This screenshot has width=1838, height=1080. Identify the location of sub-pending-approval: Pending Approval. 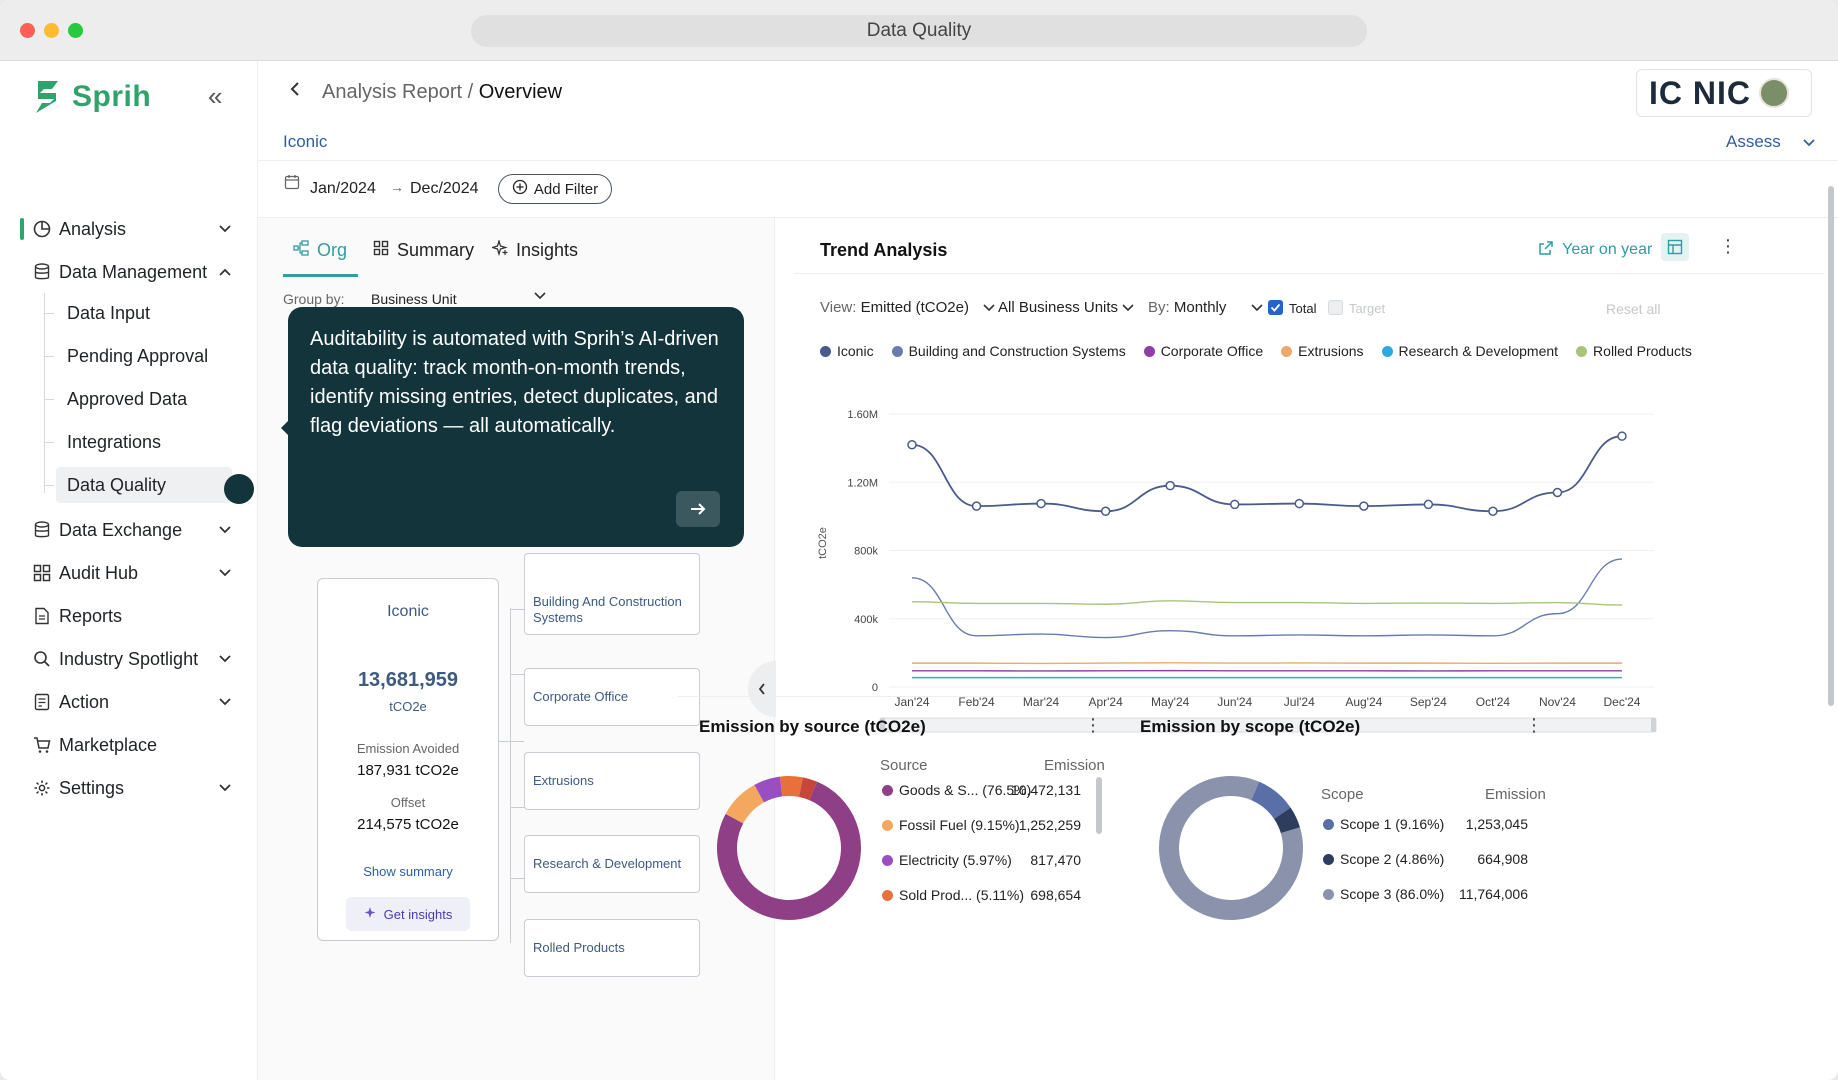
(129, 356).